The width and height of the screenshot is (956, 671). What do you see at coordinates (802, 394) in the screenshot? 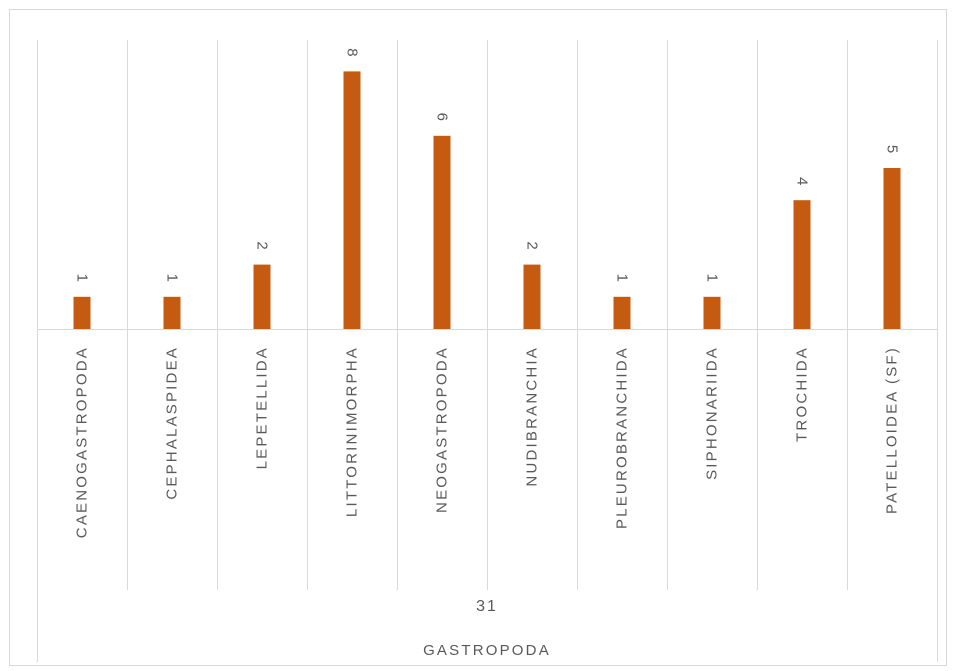
I see `category-label: TROCHIDA` at bounding box center [802, 394].